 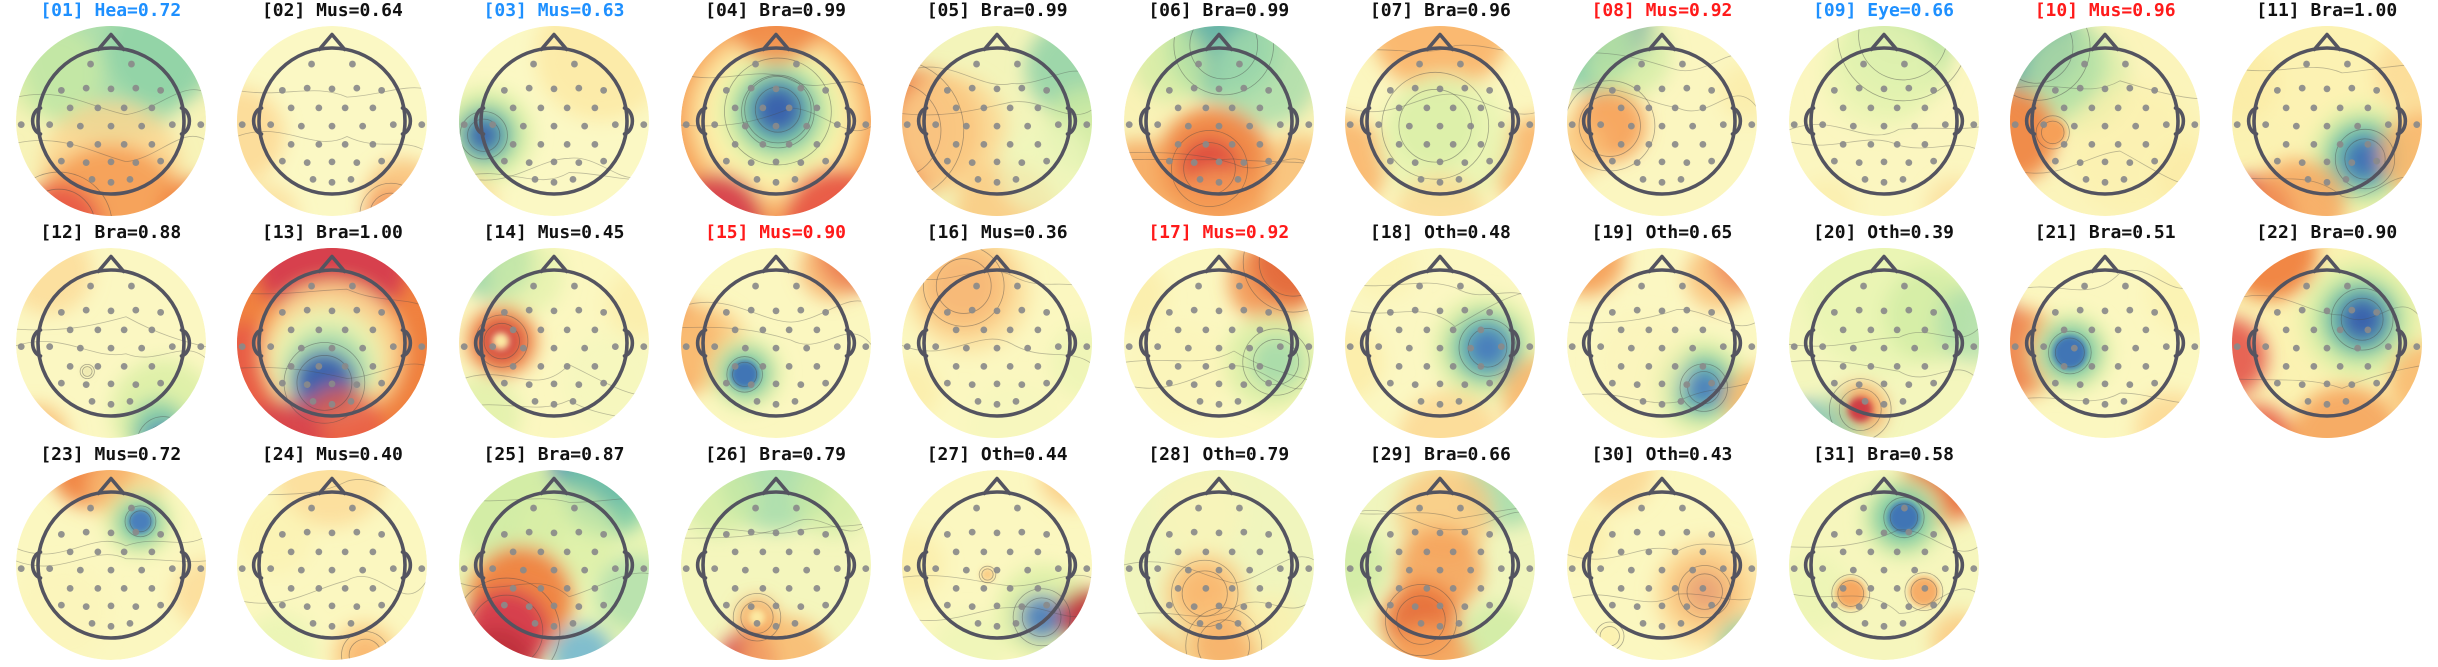 What do you see at coordinates (554, 10) in the screenshot?
I see `component-title: [03] Mus=0.63` at bounding box center [554, 10].